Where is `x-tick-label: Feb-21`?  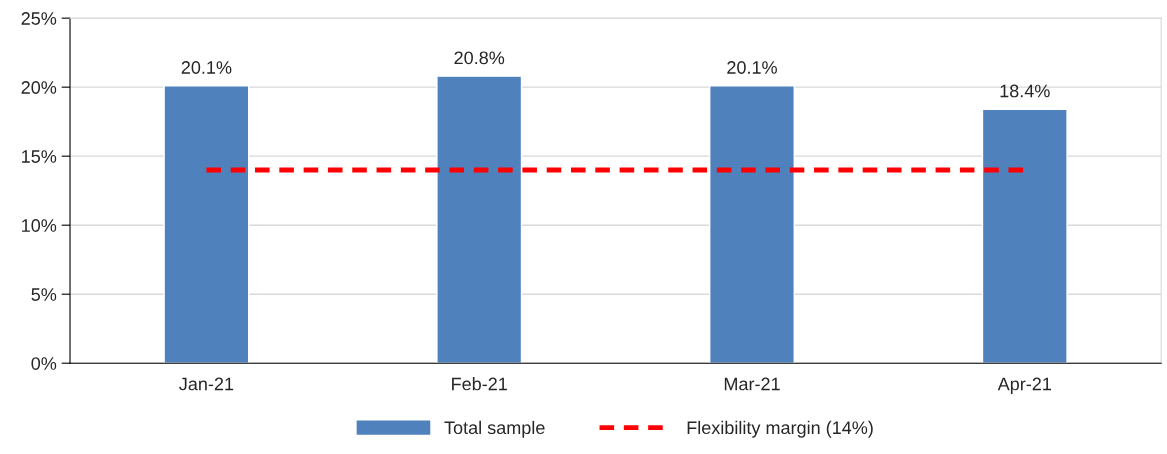
x-tick-label: Feb-21 is located at coordinates (479, 384).